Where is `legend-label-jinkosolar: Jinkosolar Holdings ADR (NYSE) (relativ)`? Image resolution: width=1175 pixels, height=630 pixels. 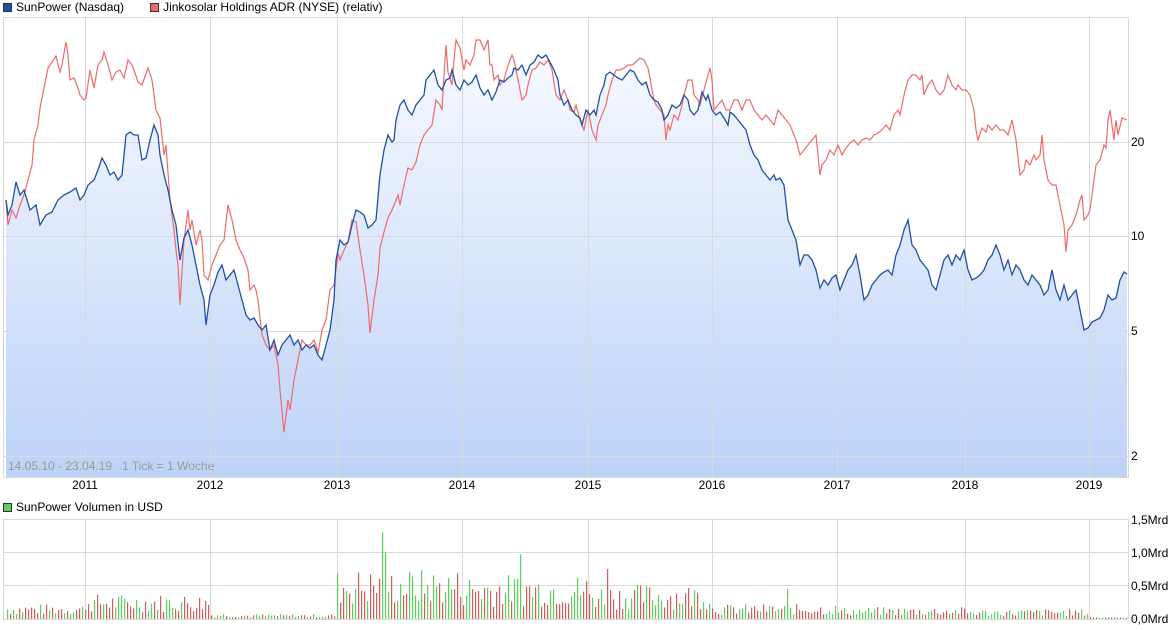 legend-label-jinkosolar: Jinkosolar Holdings ADR (NYSE) (relativ) is located at coordinates (273, 7).